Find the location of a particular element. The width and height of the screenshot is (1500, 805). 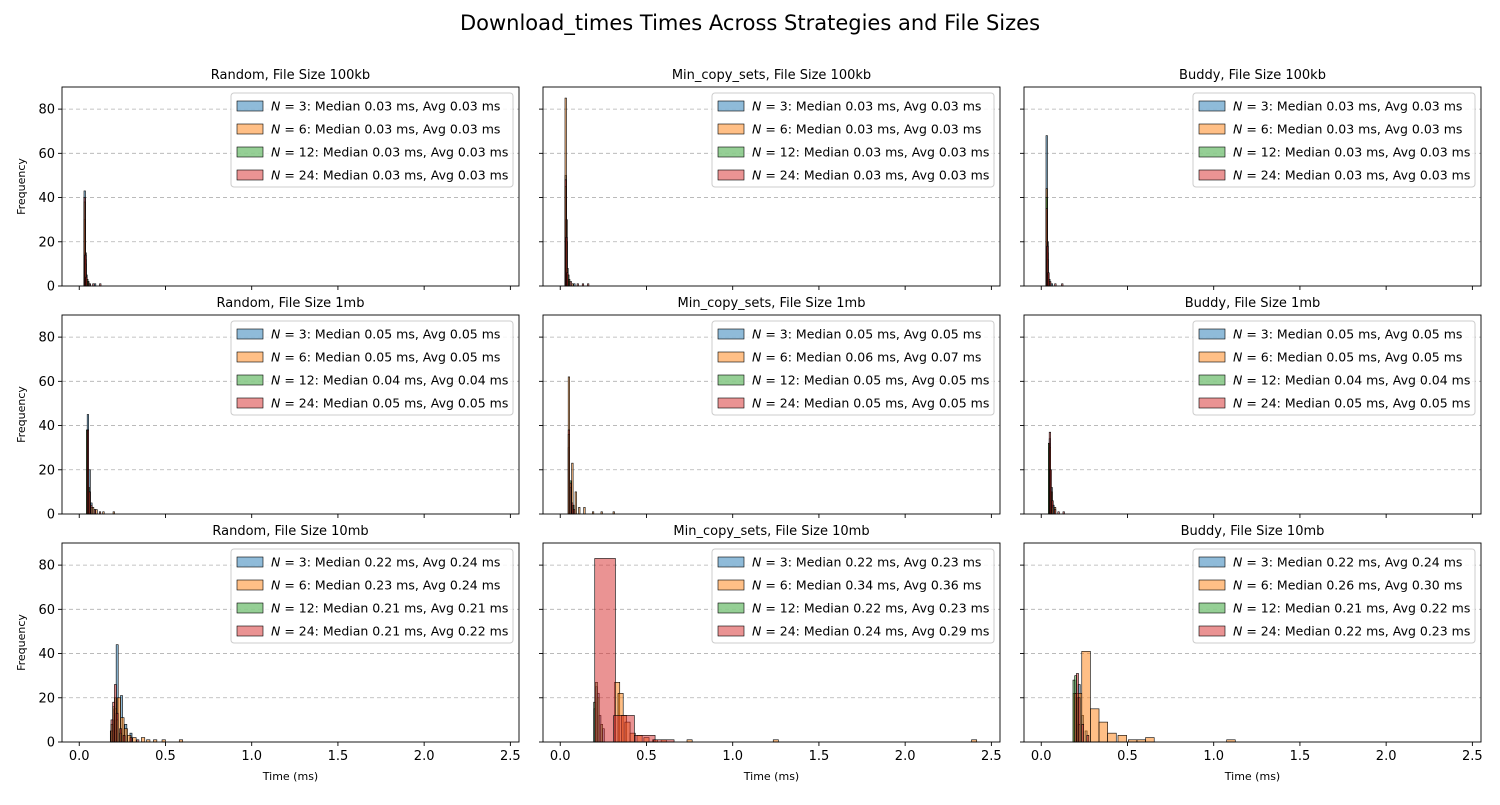

y-tick-label: 20 is located at coordinates (46, 470).